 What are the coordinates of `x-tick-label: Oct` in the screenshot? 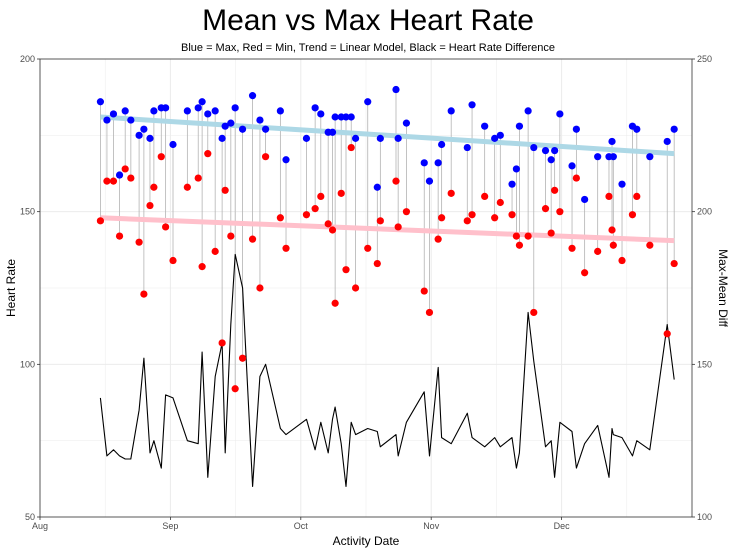 It's located at (301, 526).